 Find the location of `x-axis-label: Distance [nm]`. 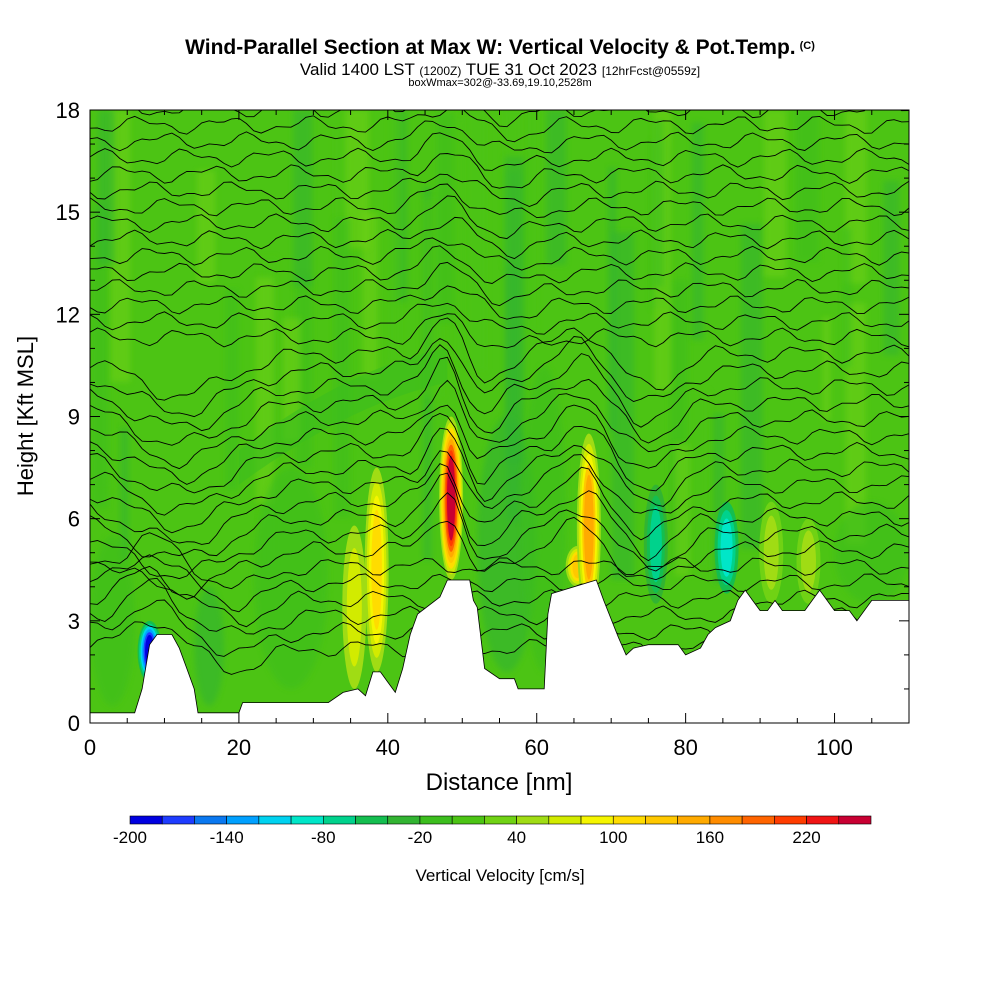

x-axis-label: Distance [nm] is located at coordinates (499, 782).